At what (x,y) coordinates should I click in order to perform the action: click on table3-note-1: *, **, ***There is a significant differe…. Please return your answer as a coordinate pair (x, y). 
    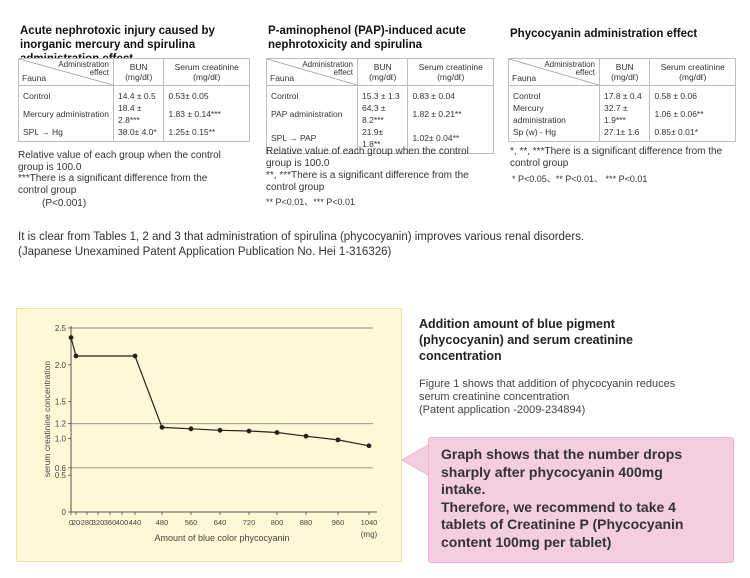
    Looking at the image, I should click on (616, 157).